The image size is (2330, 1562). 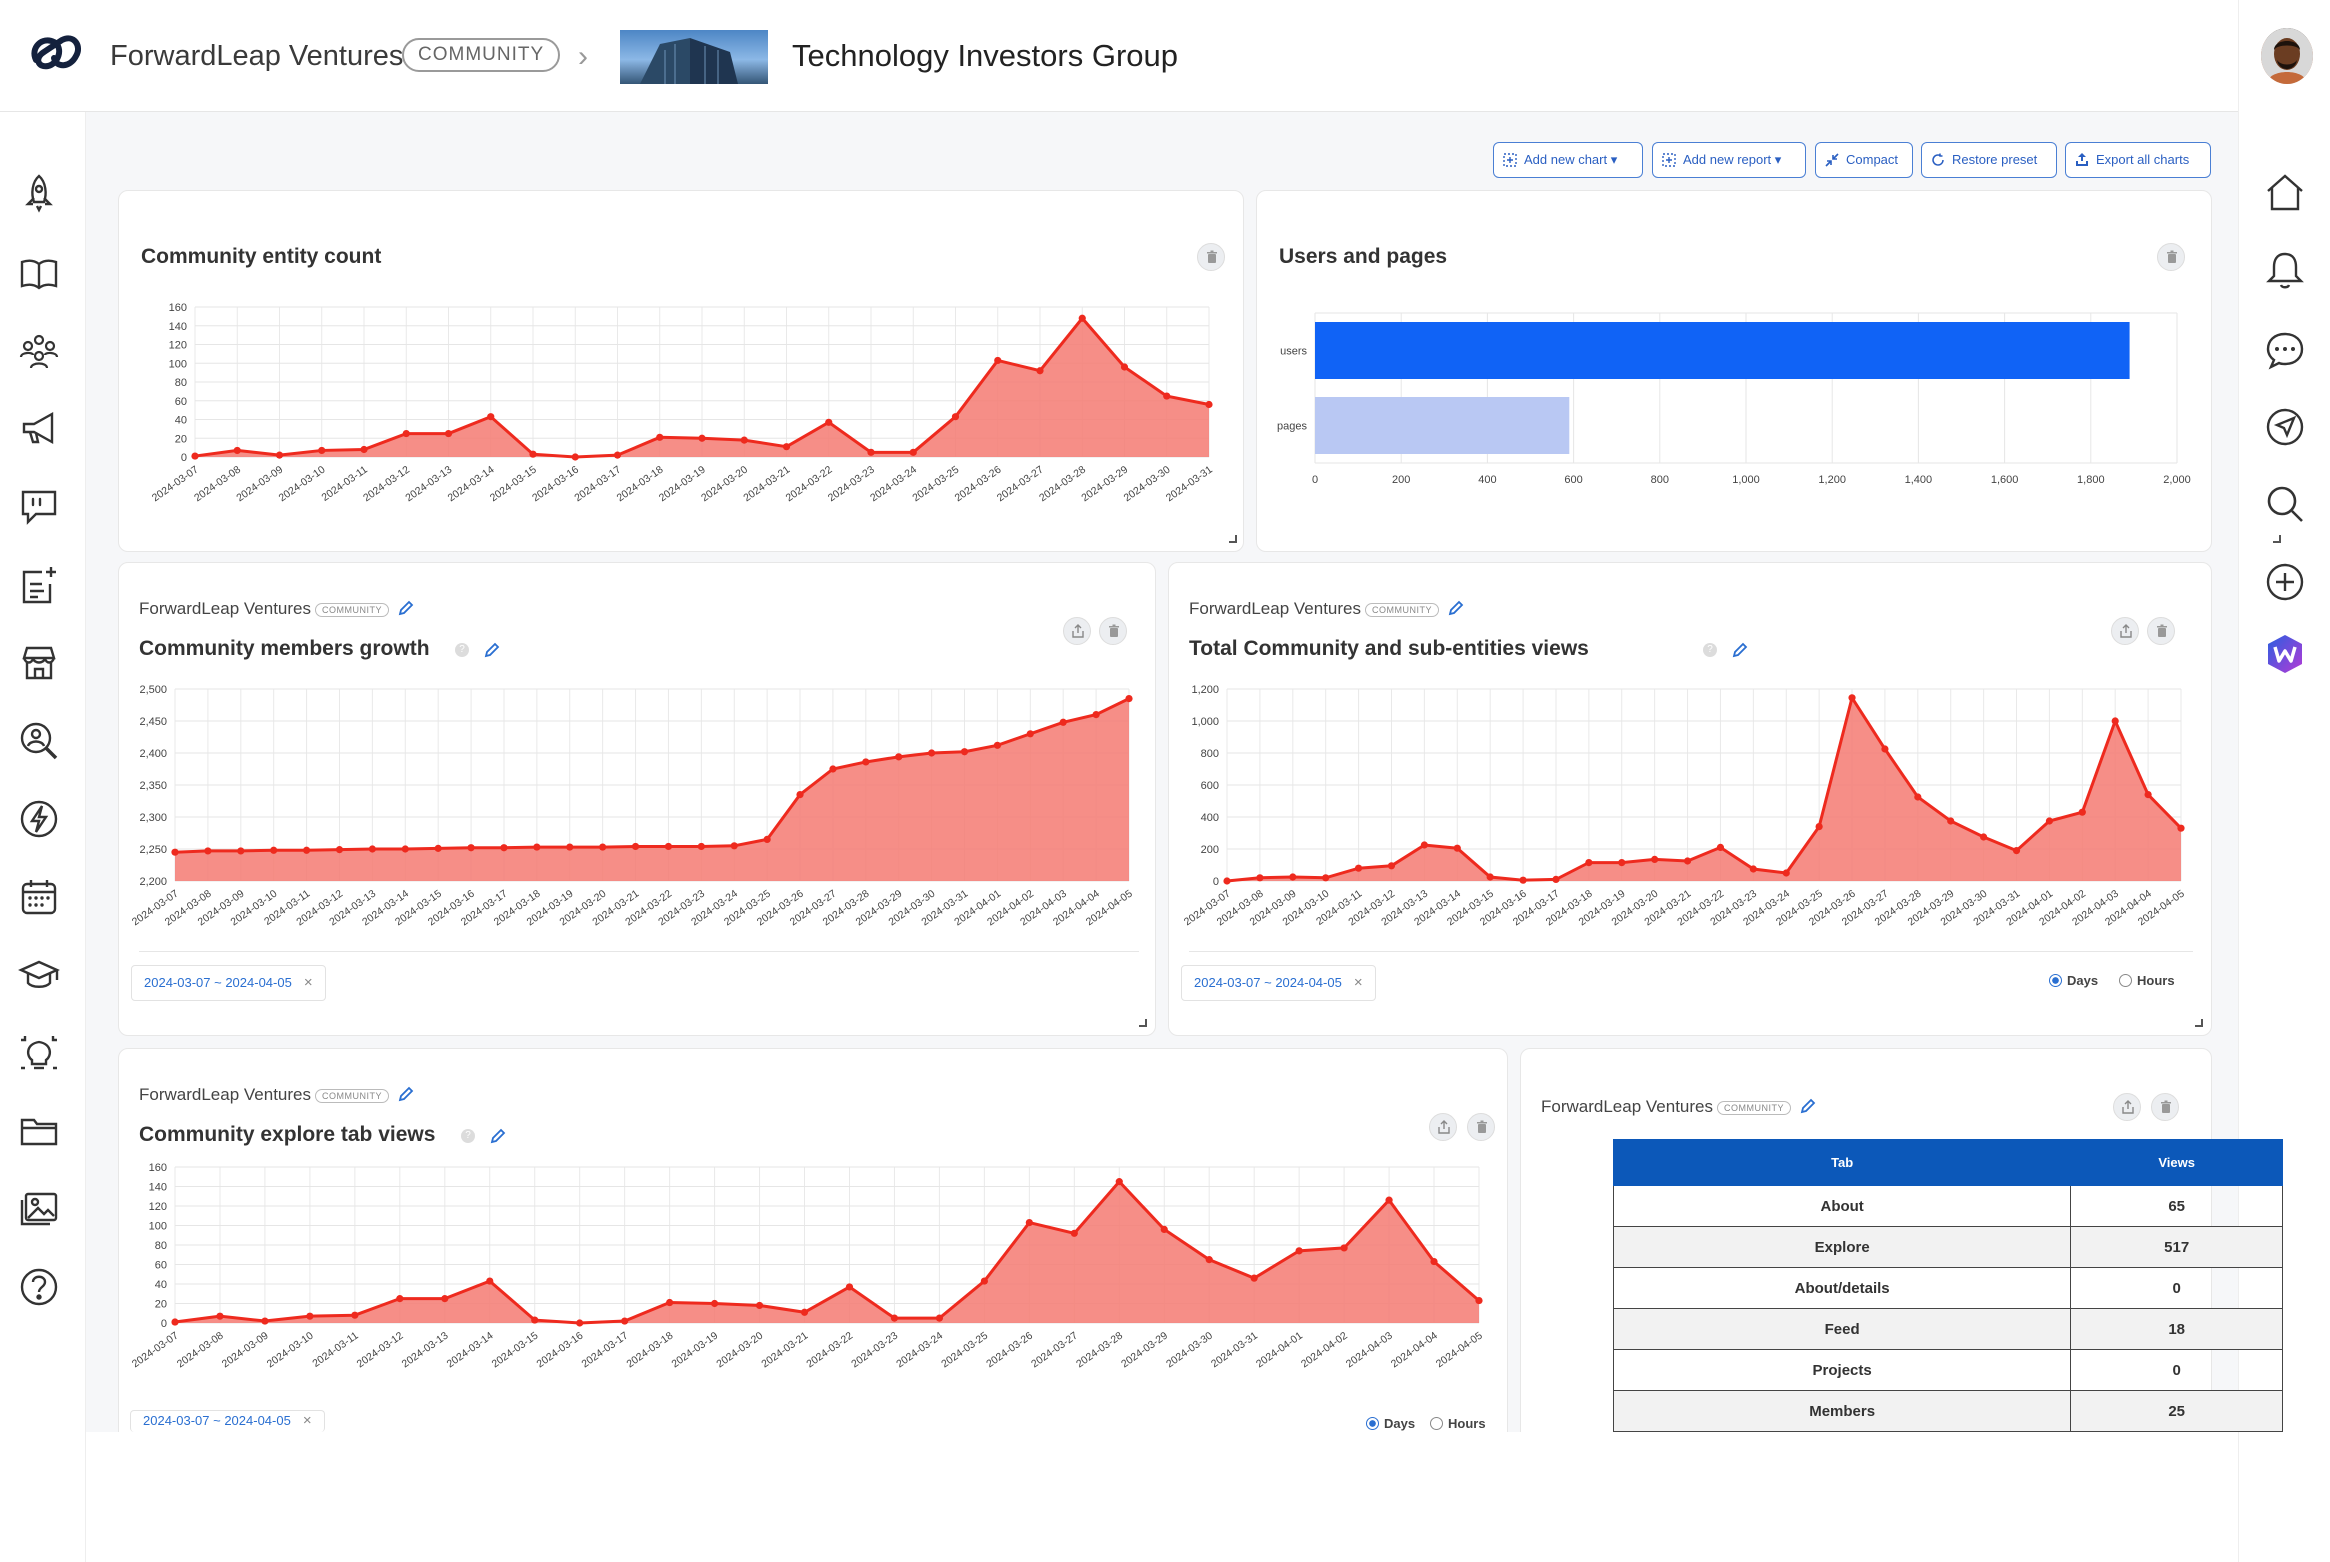 What do you see at coordinates (2177, 480) in the screenshot?
I see `x-tick-label: 2,000` at bounding box center [2177, 480].